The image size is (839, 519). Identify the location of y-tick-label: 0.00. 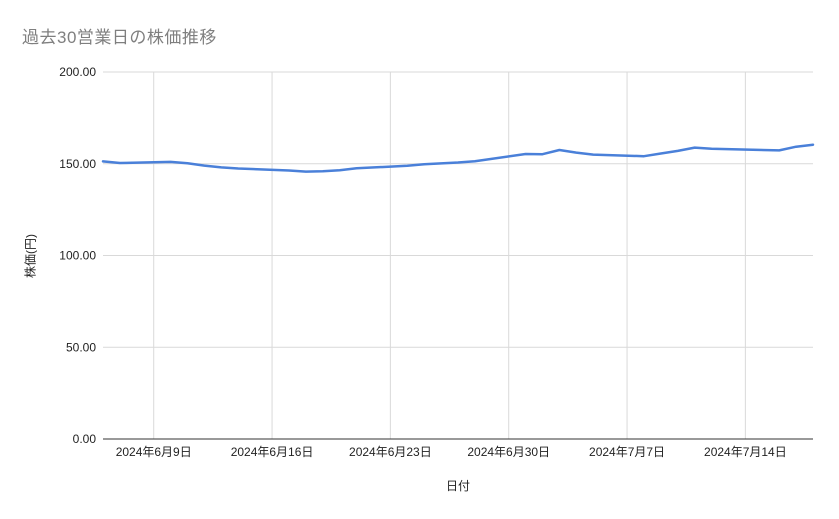
(85, 439).